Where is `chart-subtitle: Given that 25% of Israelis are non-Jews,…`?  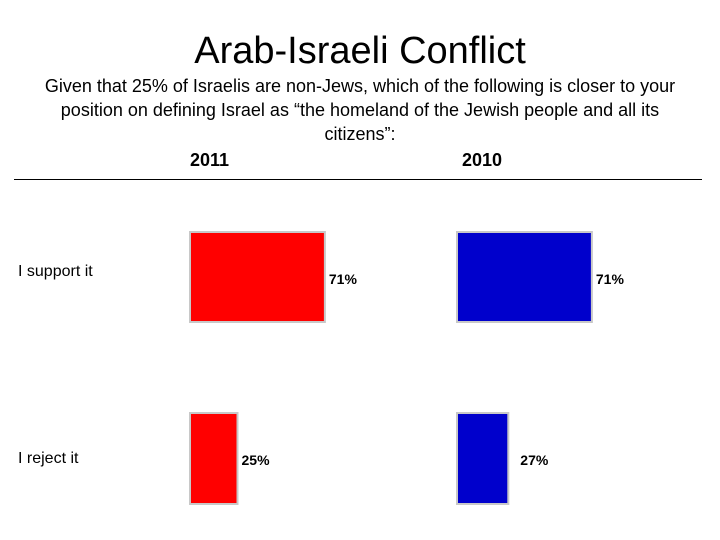 chart-subtitle: Given that 25% of Israelis are non-Jews,… is located at coordinates (360, 110).